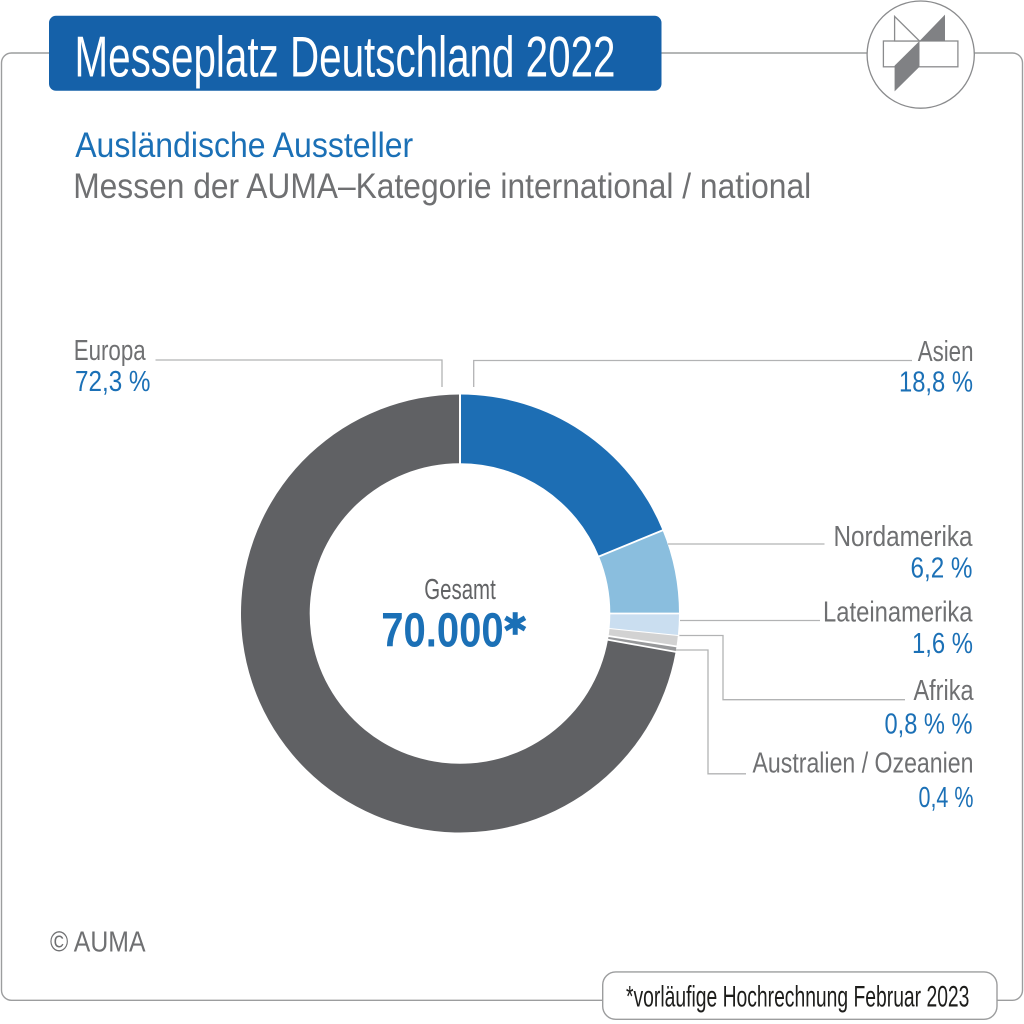 The height and width of the screenshot is (1024, 1024). Describe the element at coordinates (942, 644) in the screenshot. I see `svg-text: 1,6 %` at that location.